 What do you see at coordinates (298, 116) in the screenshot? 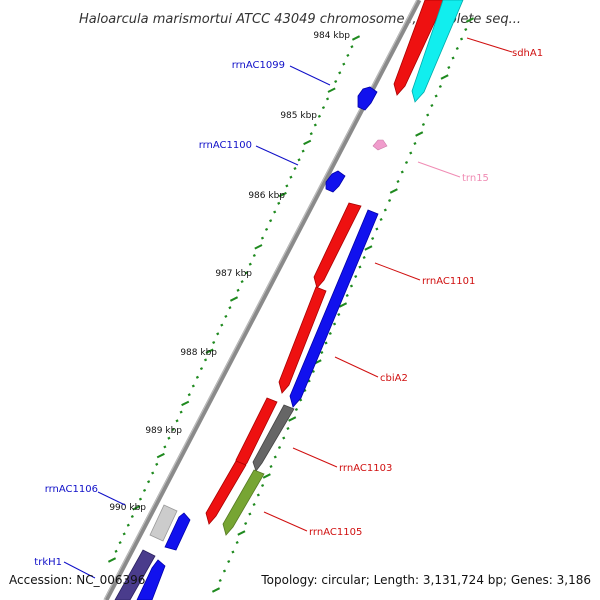
I see `kbp-label-985: 985 kbp` at bounding box center [298, 116].